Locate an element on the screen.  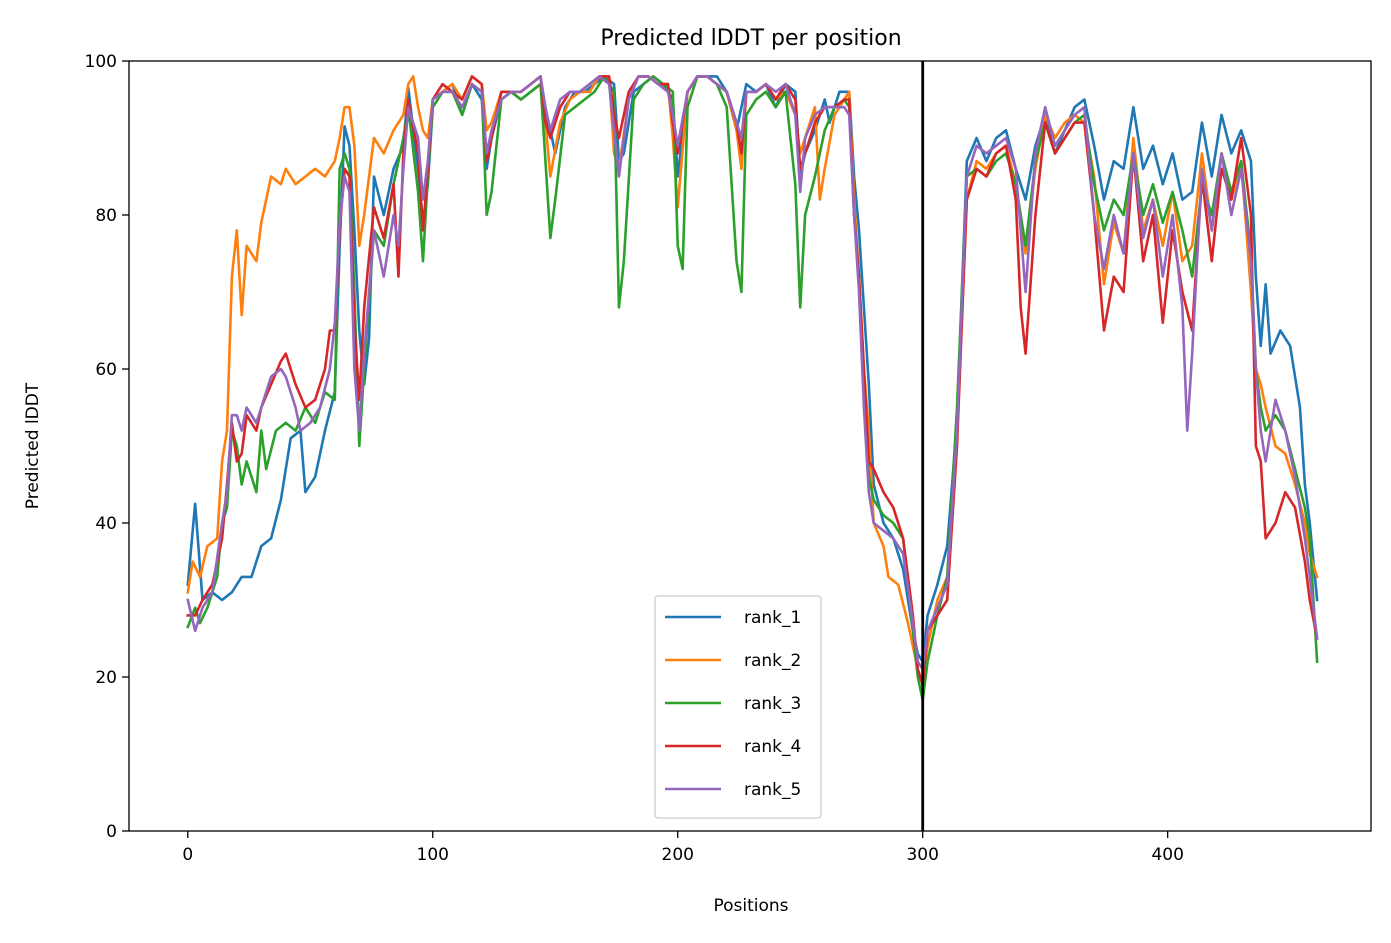
x-axis-label: Positions is located at coordinates (750, 906).